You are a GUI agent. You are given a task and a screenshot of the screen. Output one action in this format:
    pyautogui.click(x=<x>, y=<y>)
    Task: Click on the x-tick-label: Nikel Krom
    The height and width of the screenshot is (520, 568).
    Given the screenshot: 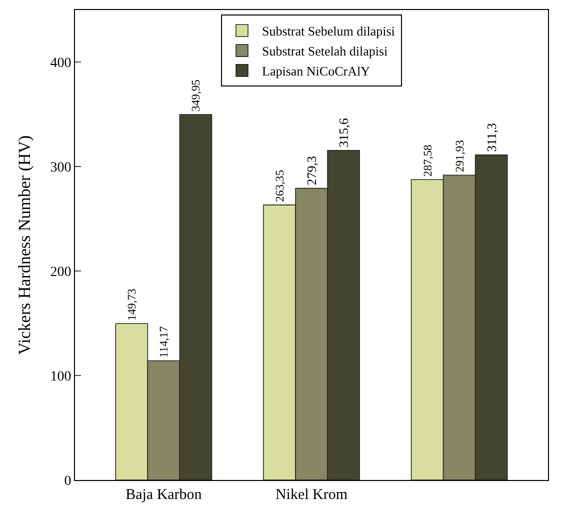 What is the action you would take?
    pyautogui.click(x=311, y=495)
    